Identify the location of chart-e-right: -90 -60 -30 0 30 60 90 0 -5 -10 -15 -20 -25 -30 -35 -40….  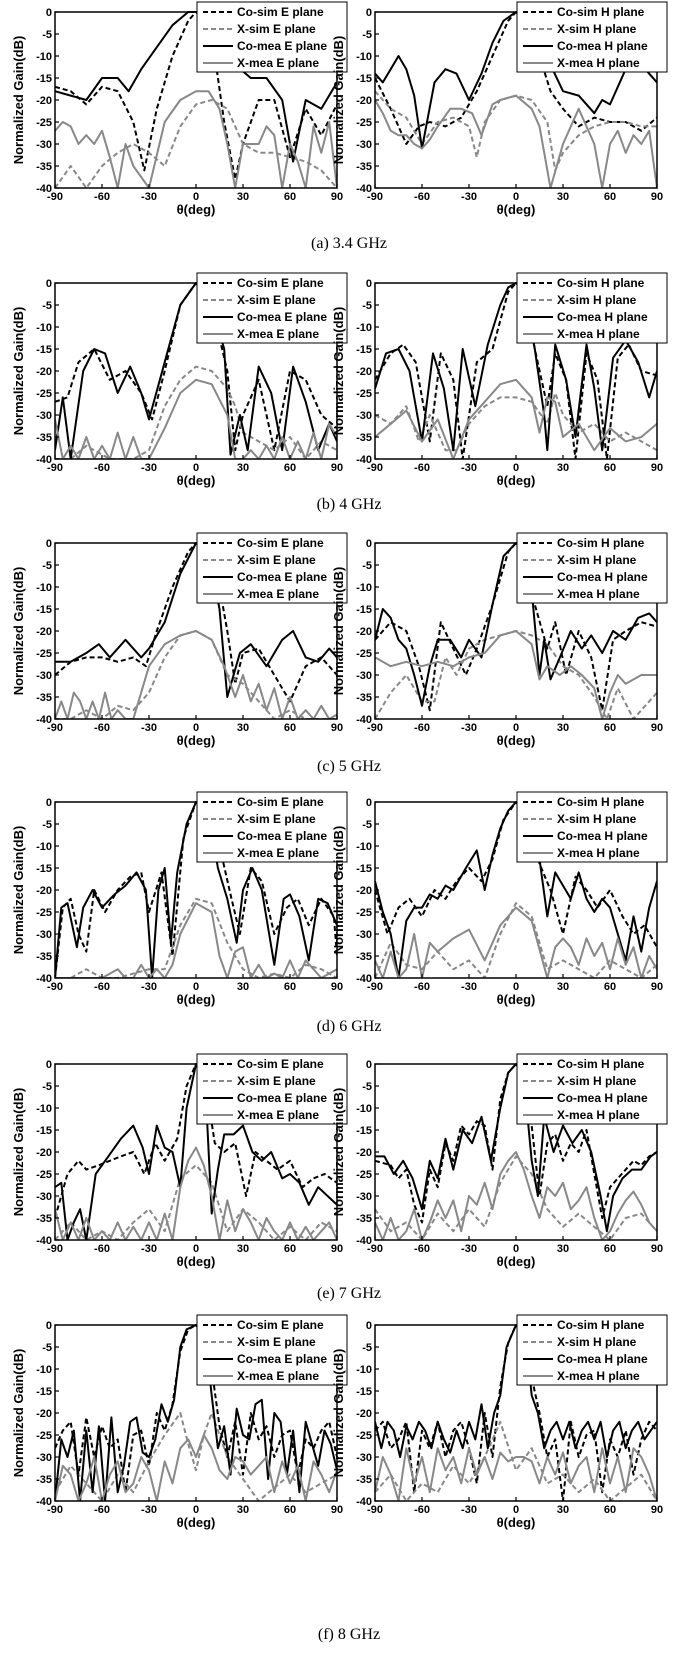
(499, 1161).